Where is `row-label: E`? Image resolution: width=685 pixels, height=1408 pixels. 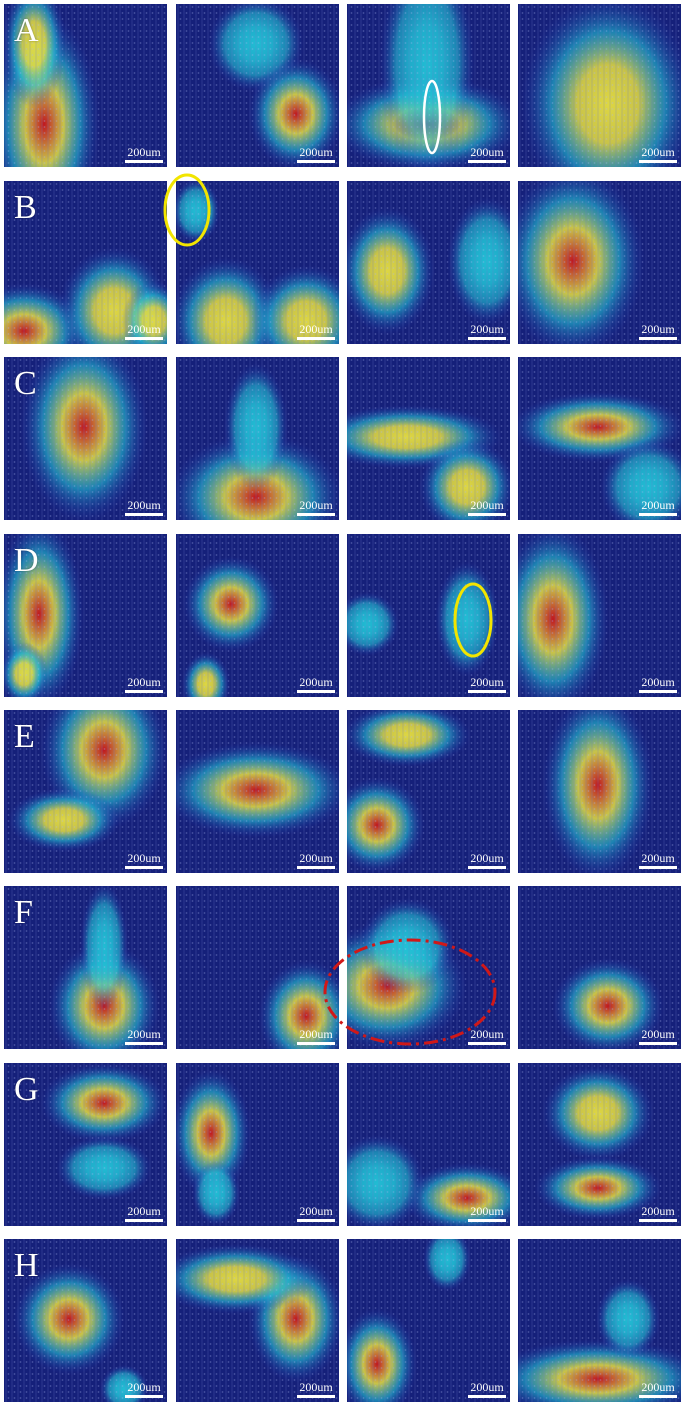 row-label: E is located at coordinates (24, 736).